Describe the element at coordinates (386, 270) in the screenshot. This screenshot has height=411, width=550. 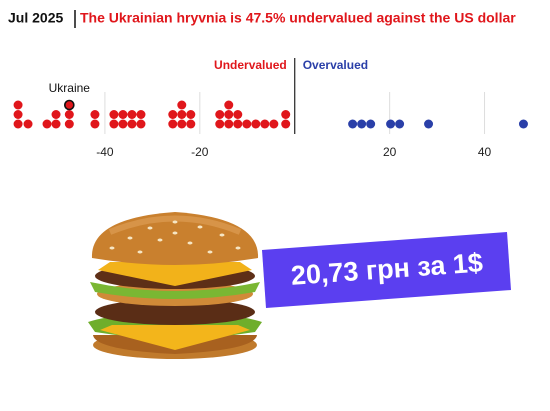
I see `banner-box` at that location.